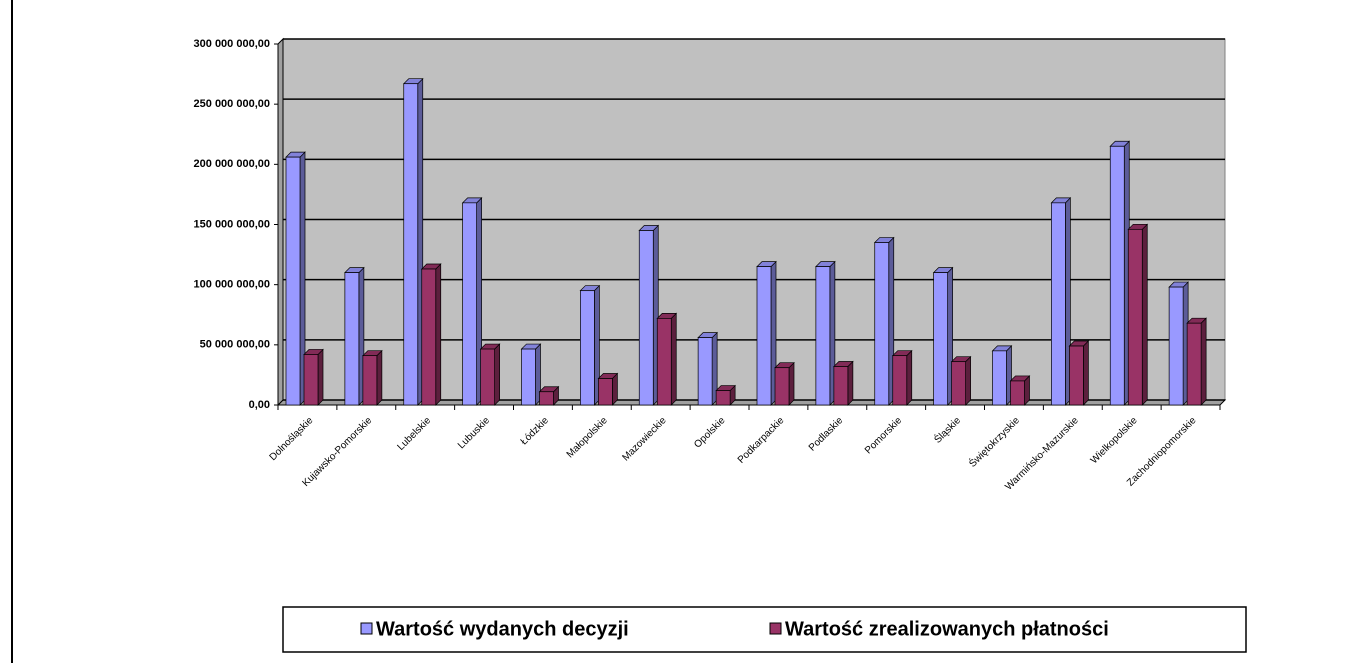 The width and height of the screenshot is (1355, 663). Describe the element at coordinates (232, 44) in the screenshot. I see `y-tick-label: 300 000 000,00` at that location.